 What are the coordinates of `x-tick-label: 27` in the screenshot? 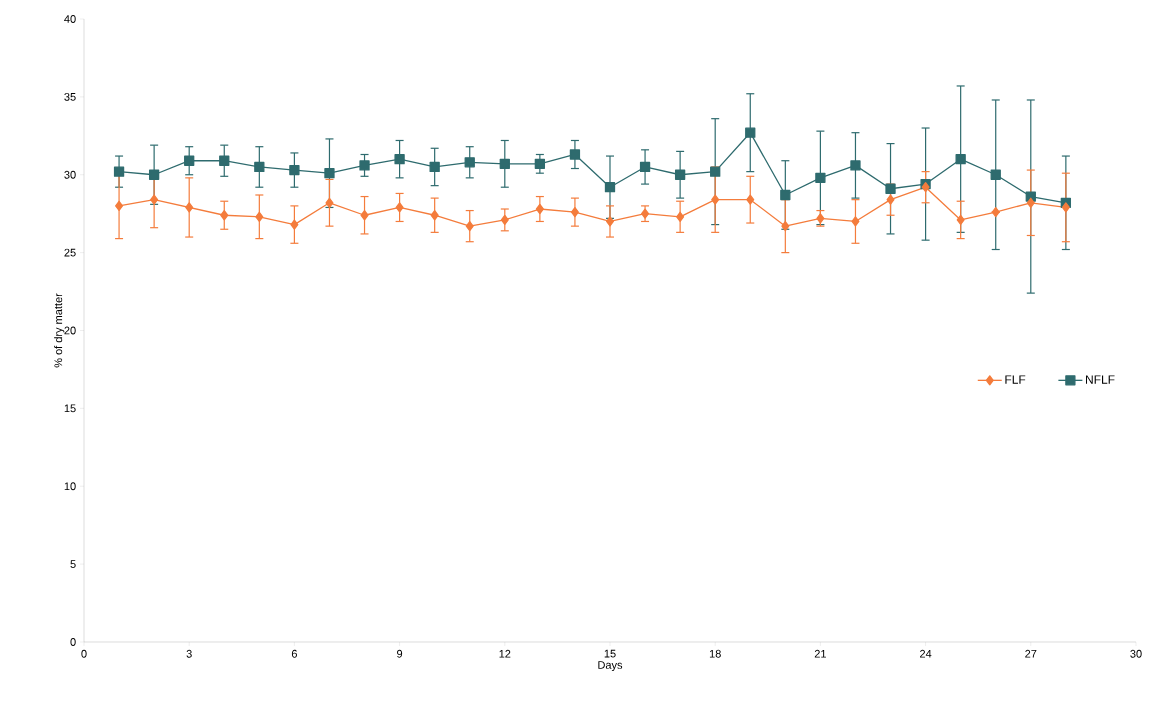 It's located at (1031, 653).